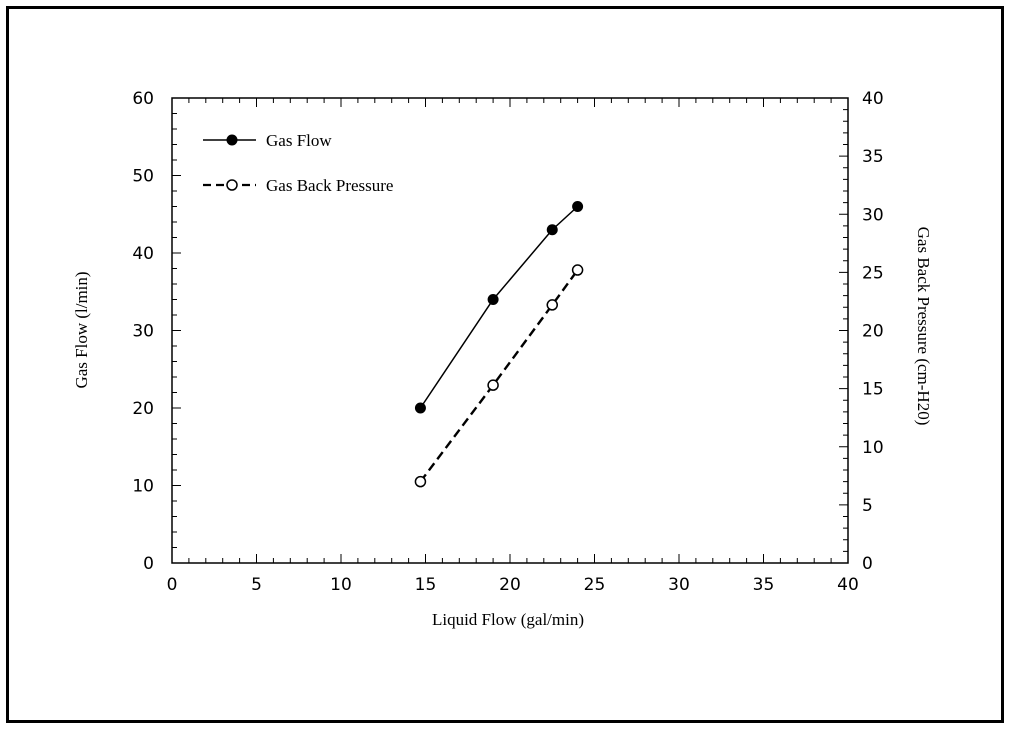 Image resolution: width=1010 pixels, height=731 pixels. What do you see at coordinates (867, 506) in the screenshot?
I see `y2-tick-label: 5` at bounding box center [867, 506].